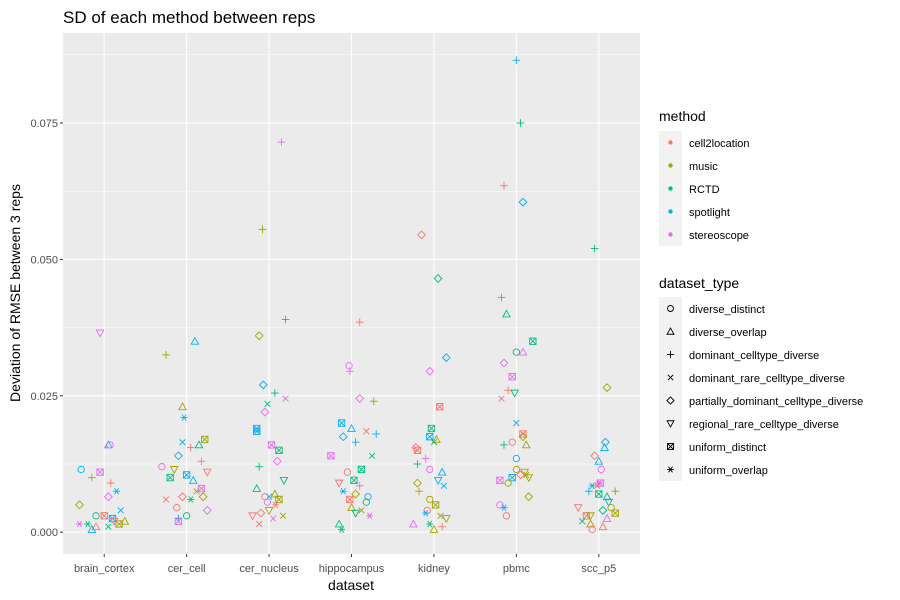 The image size is (900, 600). Describe the element at coordinates (44, 397) in the screenshot. I see `y-tick-label: 0.025` at that location.